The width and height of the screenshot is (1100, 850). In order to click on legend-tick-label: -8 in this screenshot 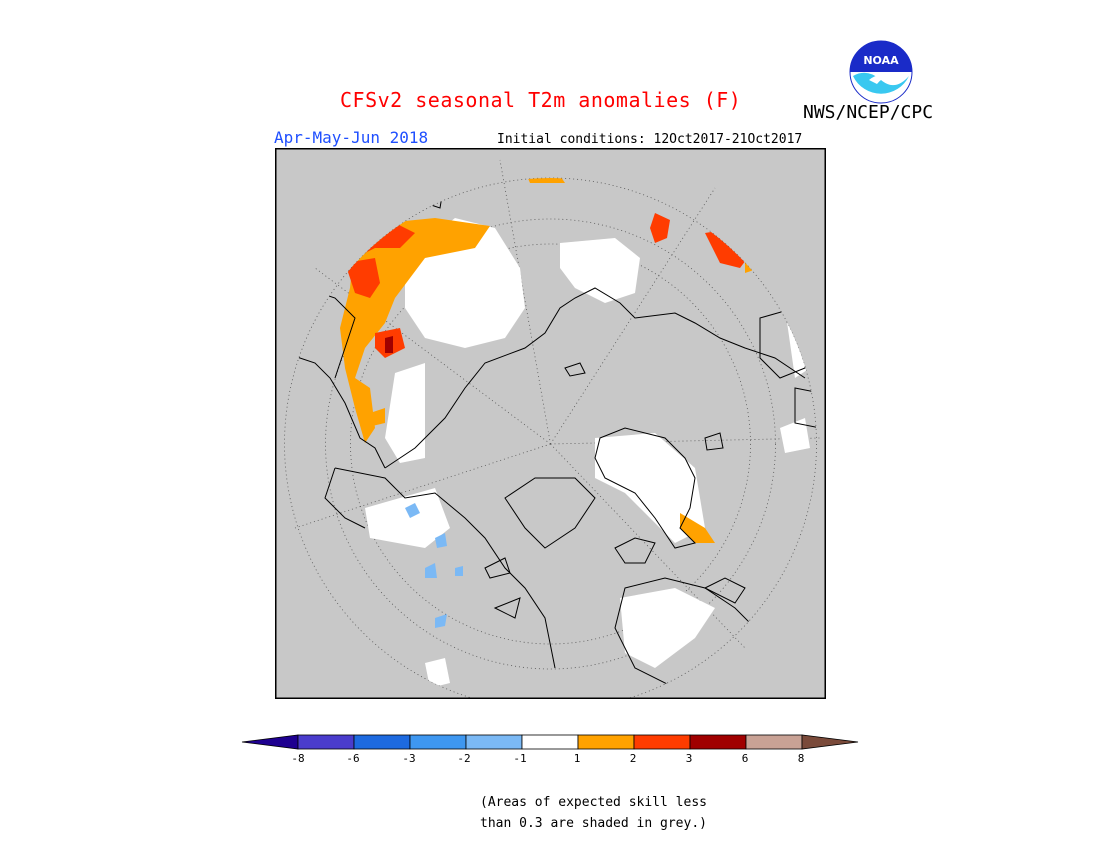, I will do `click(297, 758)`.